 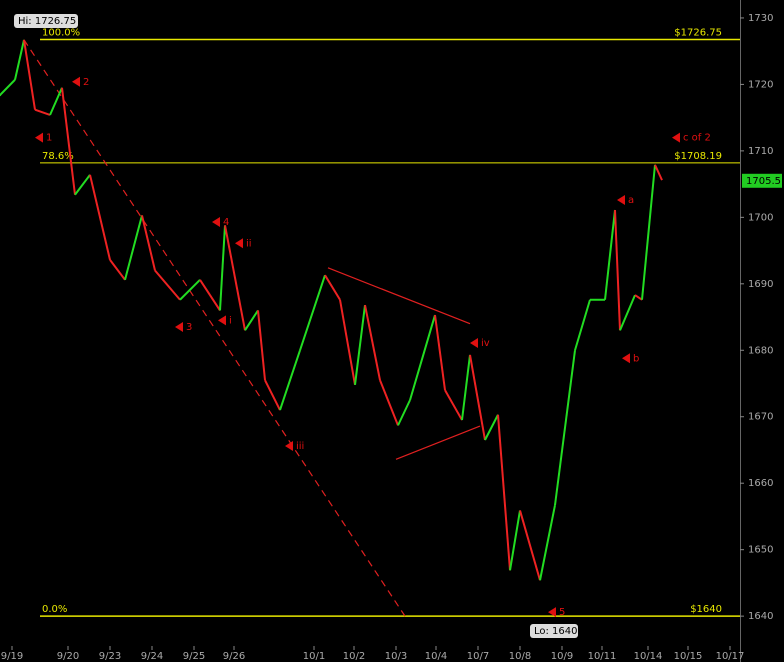 What do you see at coordinates (760, 84) in the screenshot?
I see `y-tick-label: 1720` at bounding box center [760, 84].